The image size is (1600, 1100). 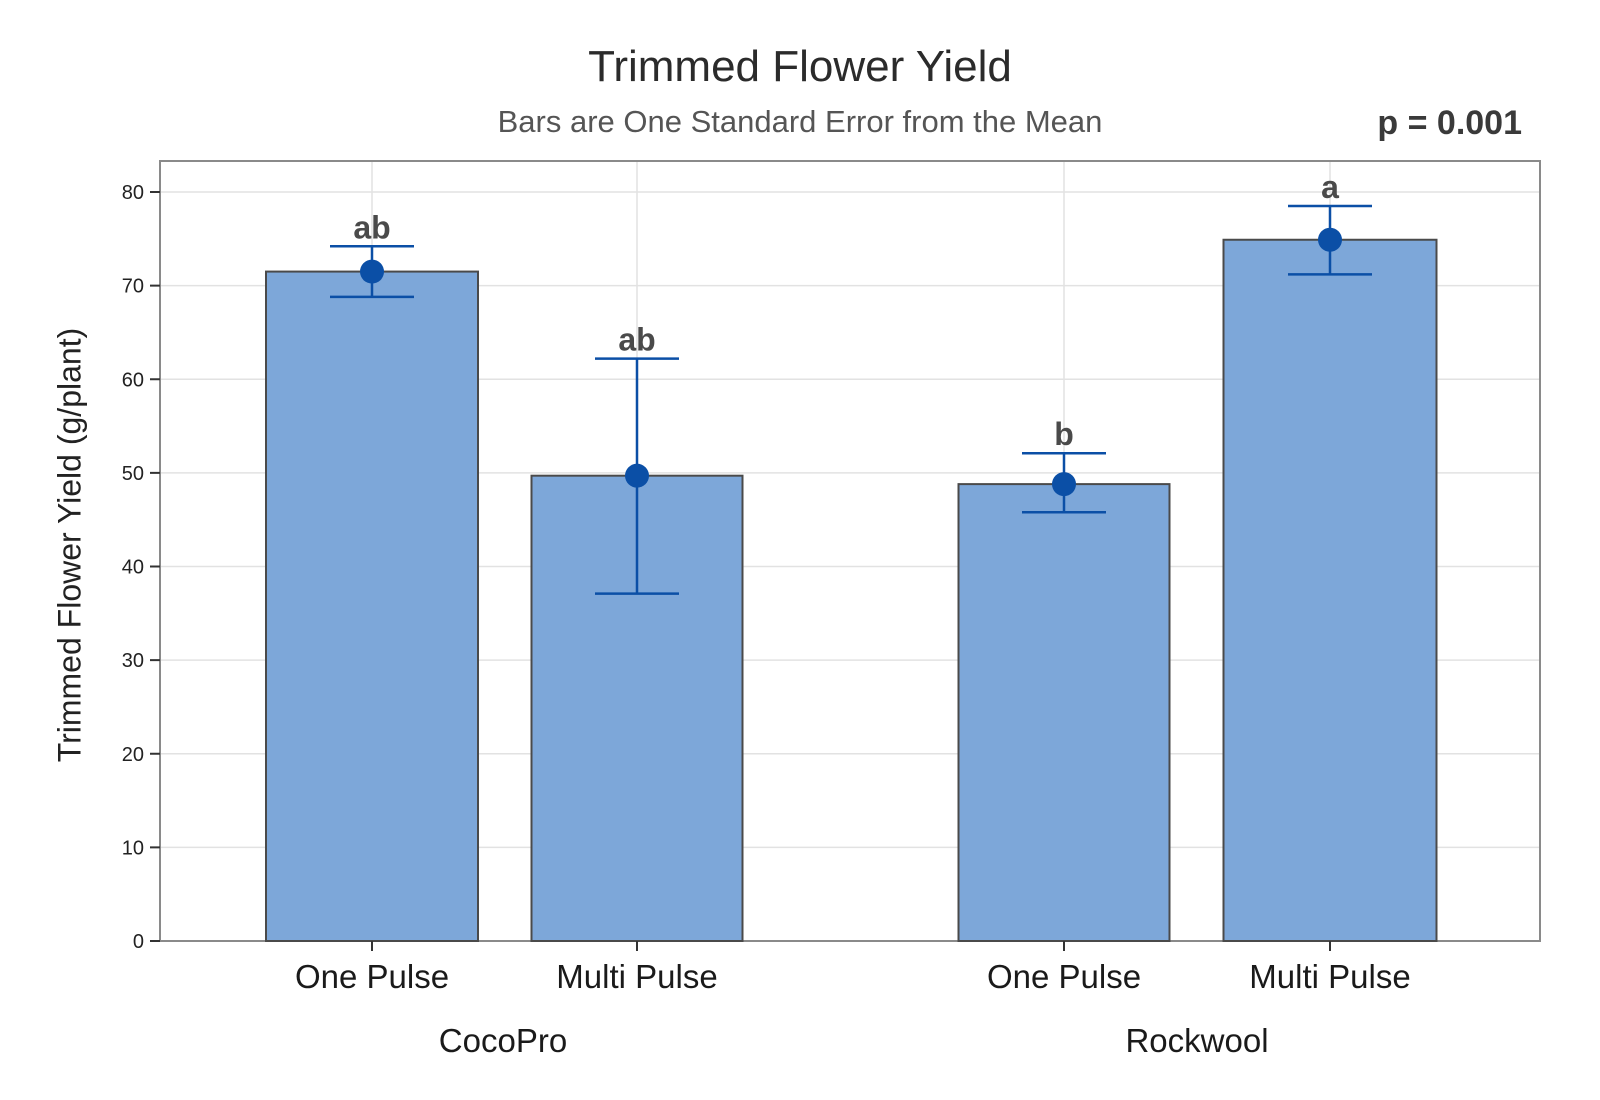 I want to click on significance-letter: a, so click(x=1330, y=187).